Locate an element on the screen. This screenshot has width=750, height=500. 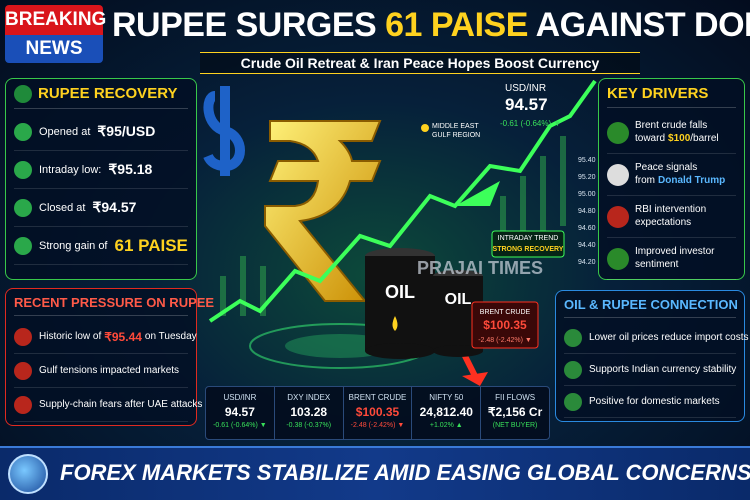
item-text: on Tuesday is located at coordinates (170, 336).